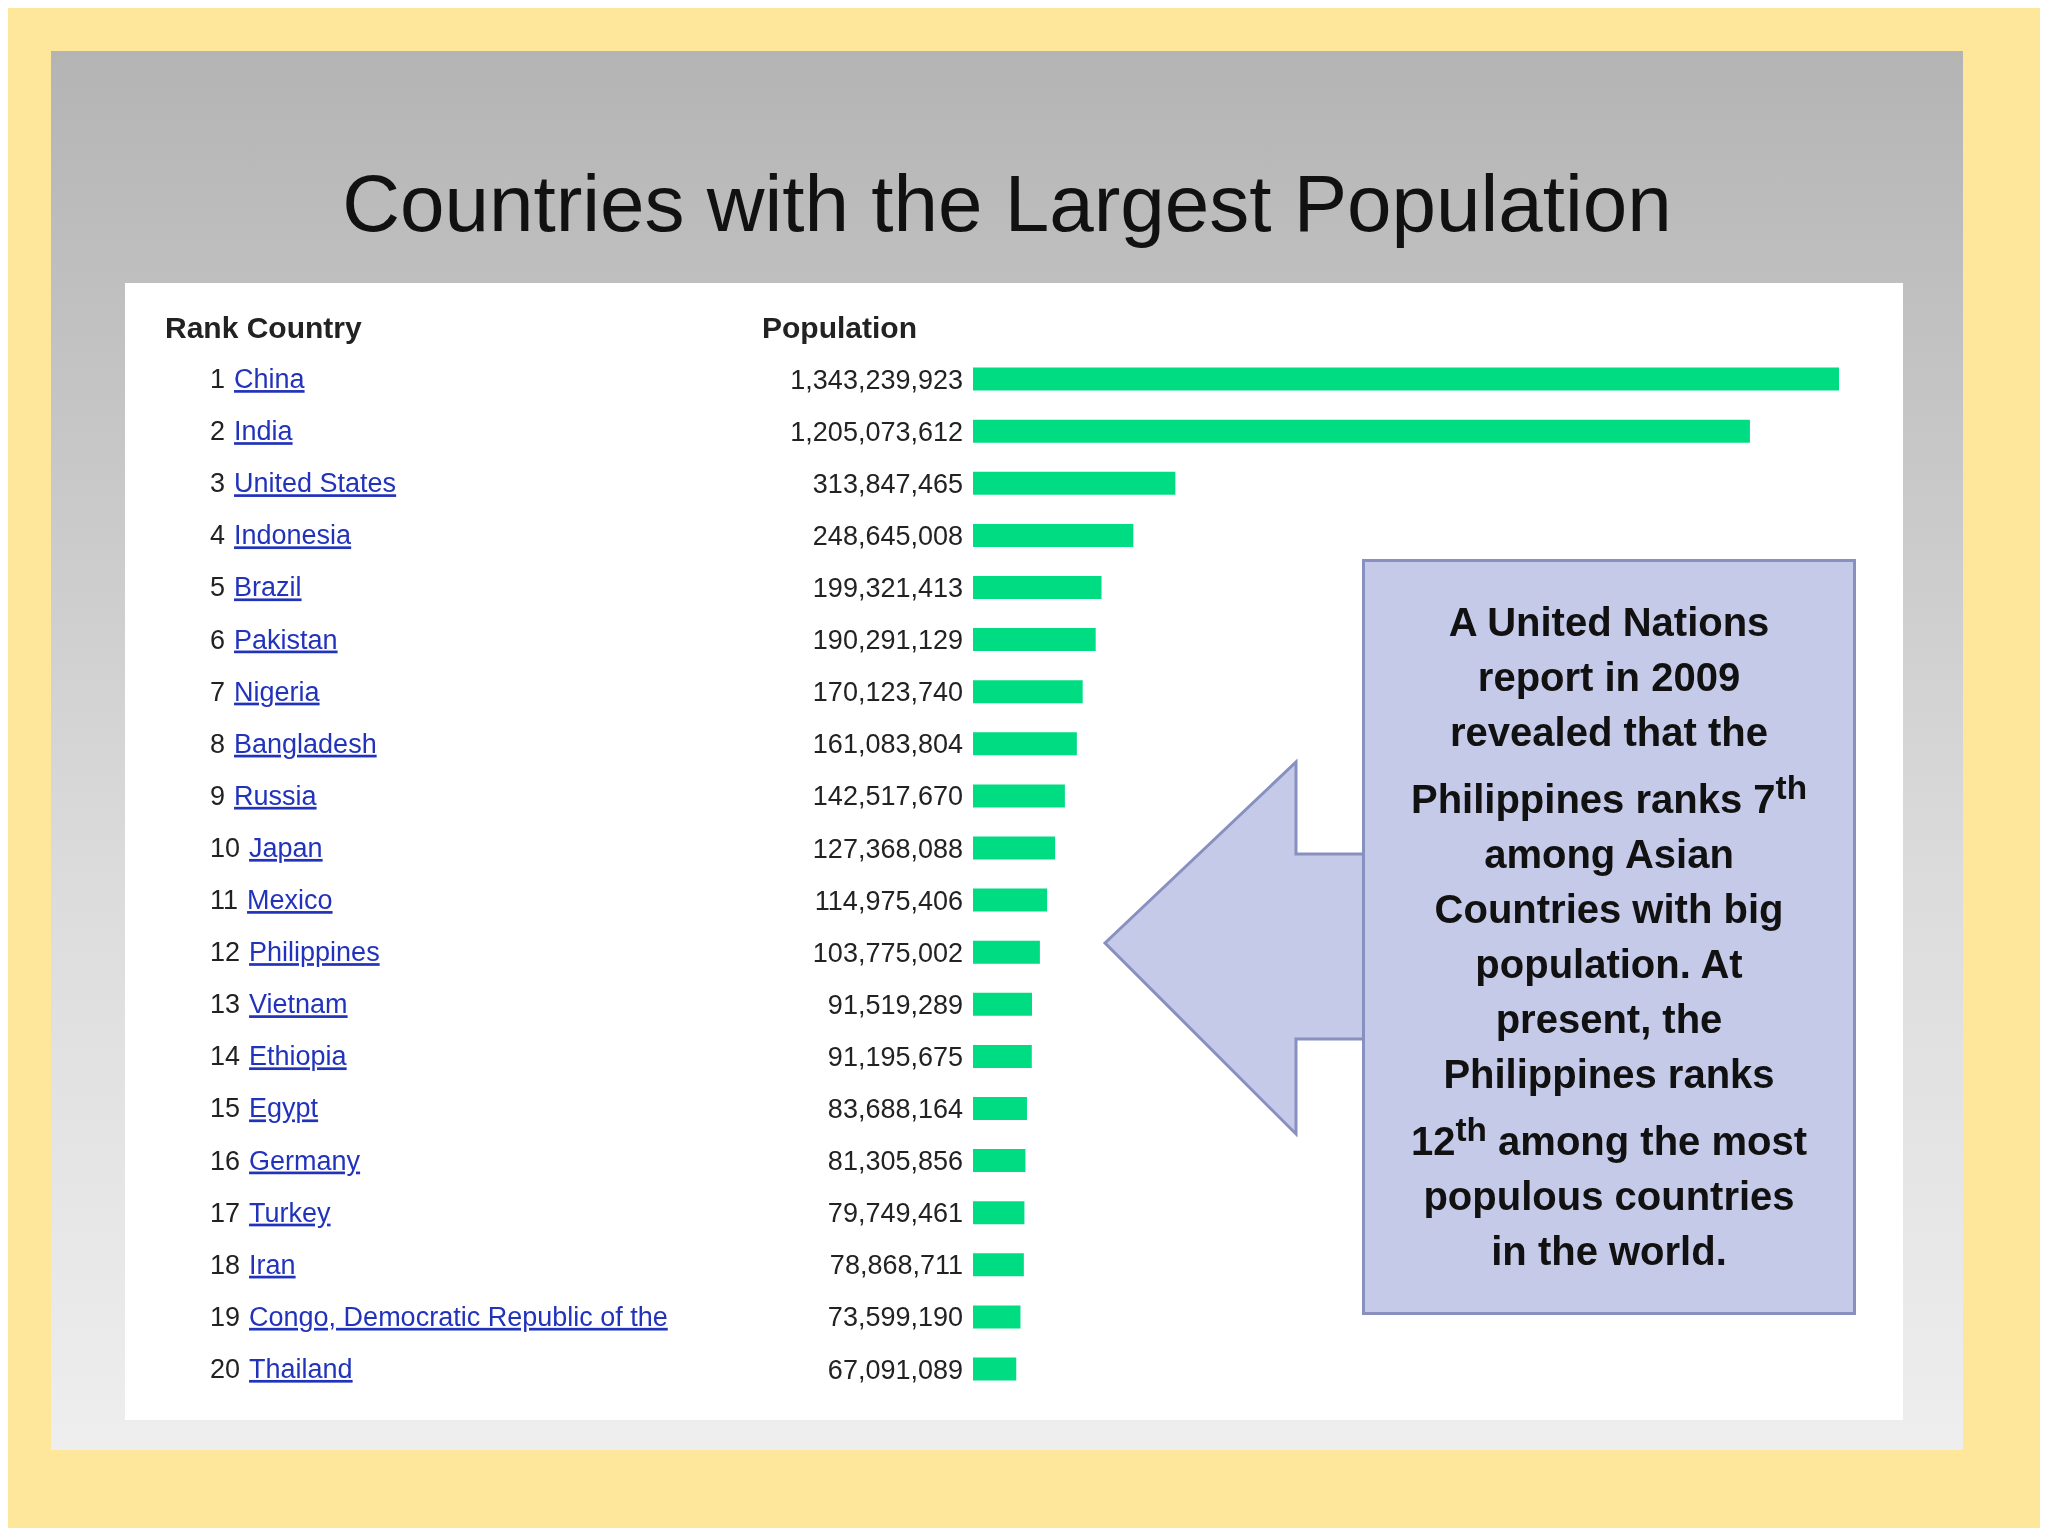 This screenshot has height=1536, width=2048. What do you see at coordinates (895, 1369) in the screenshot?
I see `data-label: 67,091,089` at bounding box center [895, 1369].